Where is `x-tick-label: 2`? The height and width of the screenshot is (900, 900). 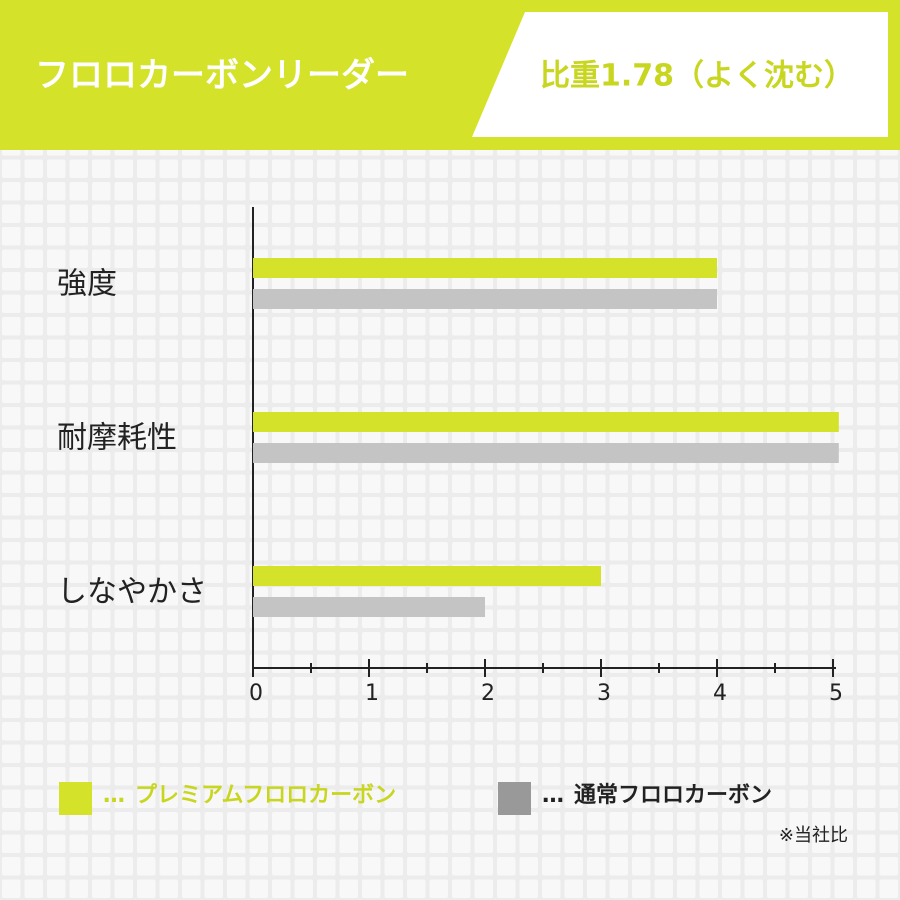
x-tick-label: 2 is located at coordinates (488, 693).